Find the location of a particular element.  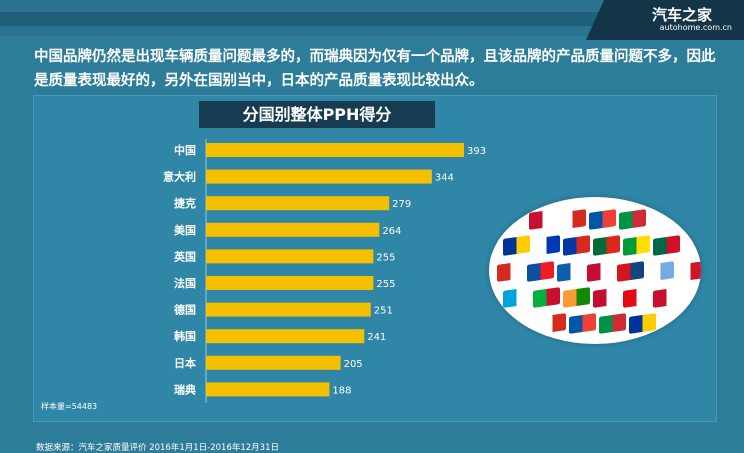

world-flags-collage-icon is located at coordinates (595, 270).